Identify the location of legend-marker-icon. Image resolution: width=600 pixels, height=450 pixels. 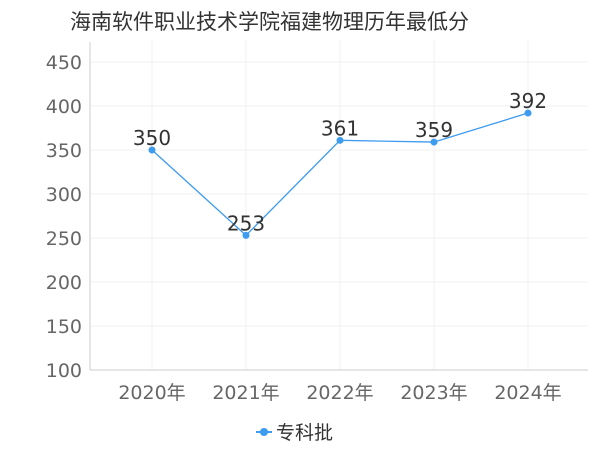
(264, 432).